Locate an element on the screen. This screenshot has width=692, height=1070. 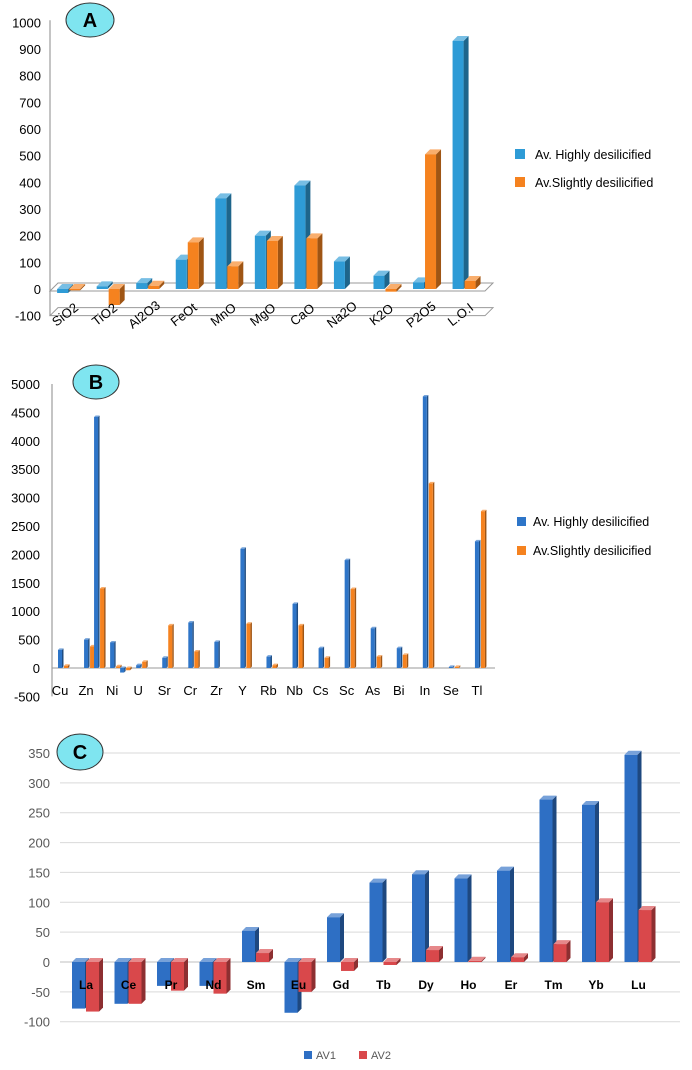
x-tick-label: Sc is located at coordinates (347, 690).